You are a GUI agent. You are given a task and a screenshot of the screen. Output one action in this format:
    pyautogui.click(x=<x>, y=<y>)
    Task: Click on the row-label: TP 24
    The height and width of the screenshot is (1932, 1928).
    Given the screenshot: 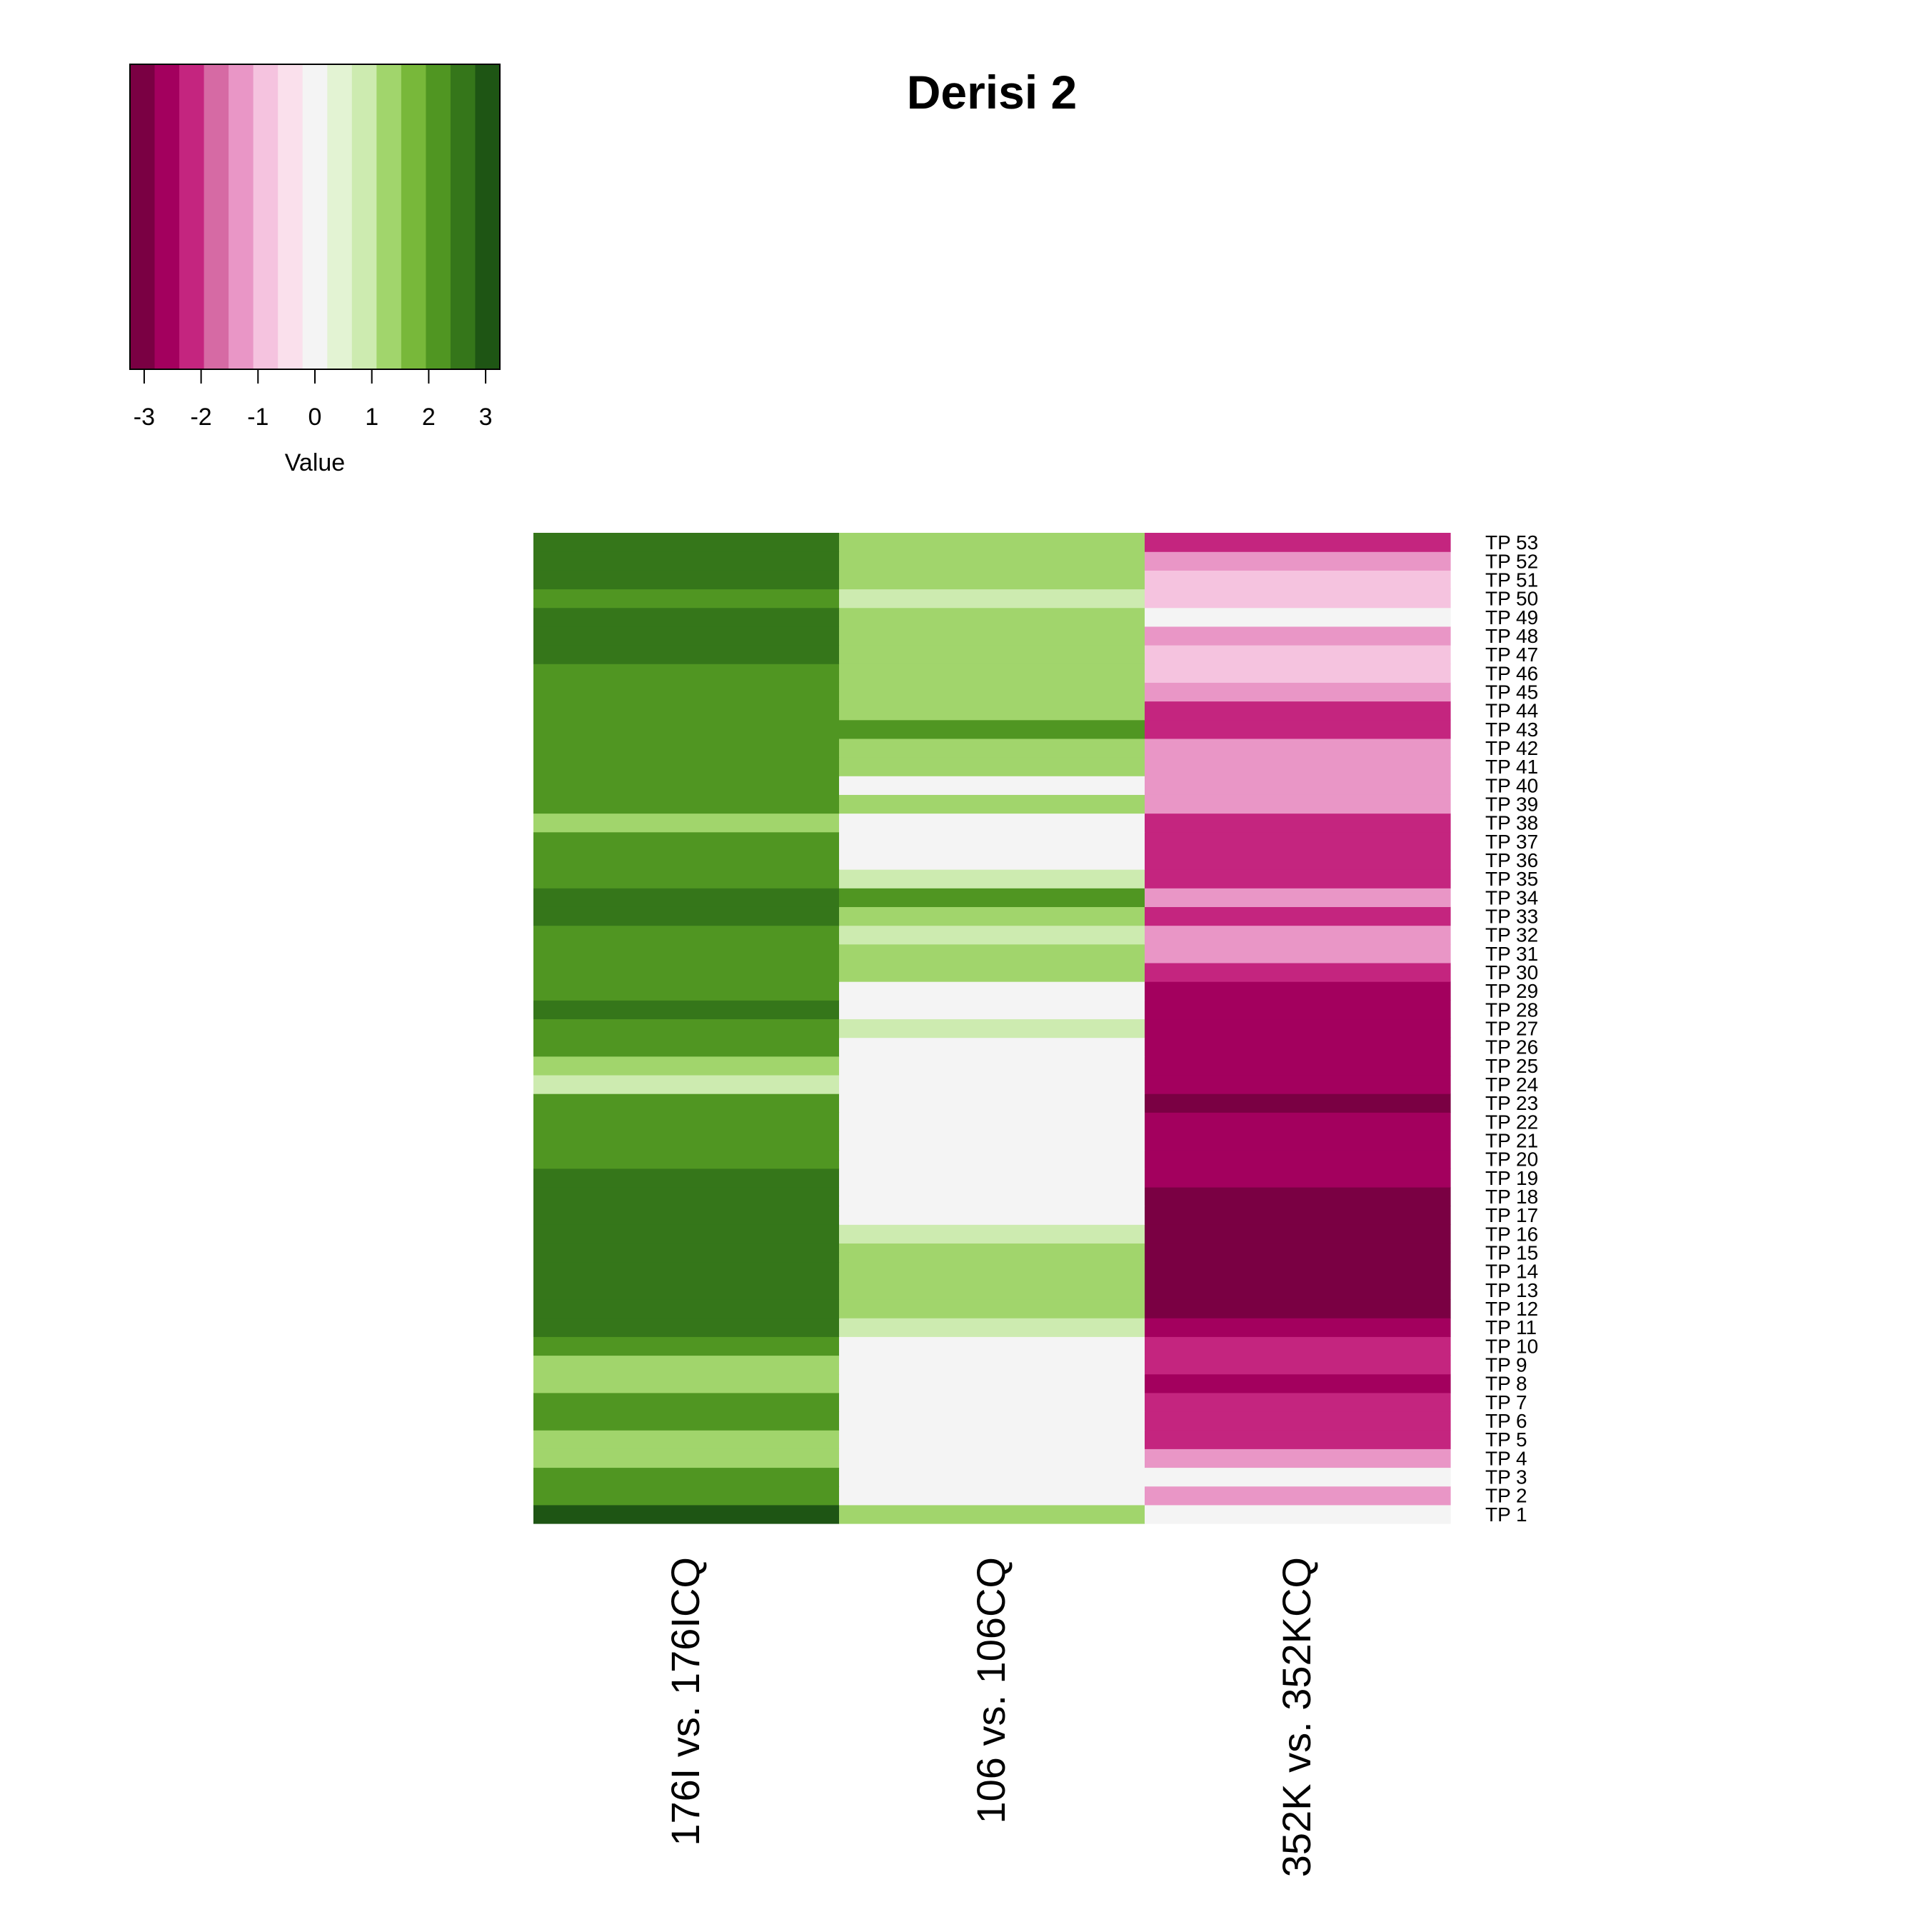 What is the action you would take?
    pyautogui.click(x=1511, y=1084)
    